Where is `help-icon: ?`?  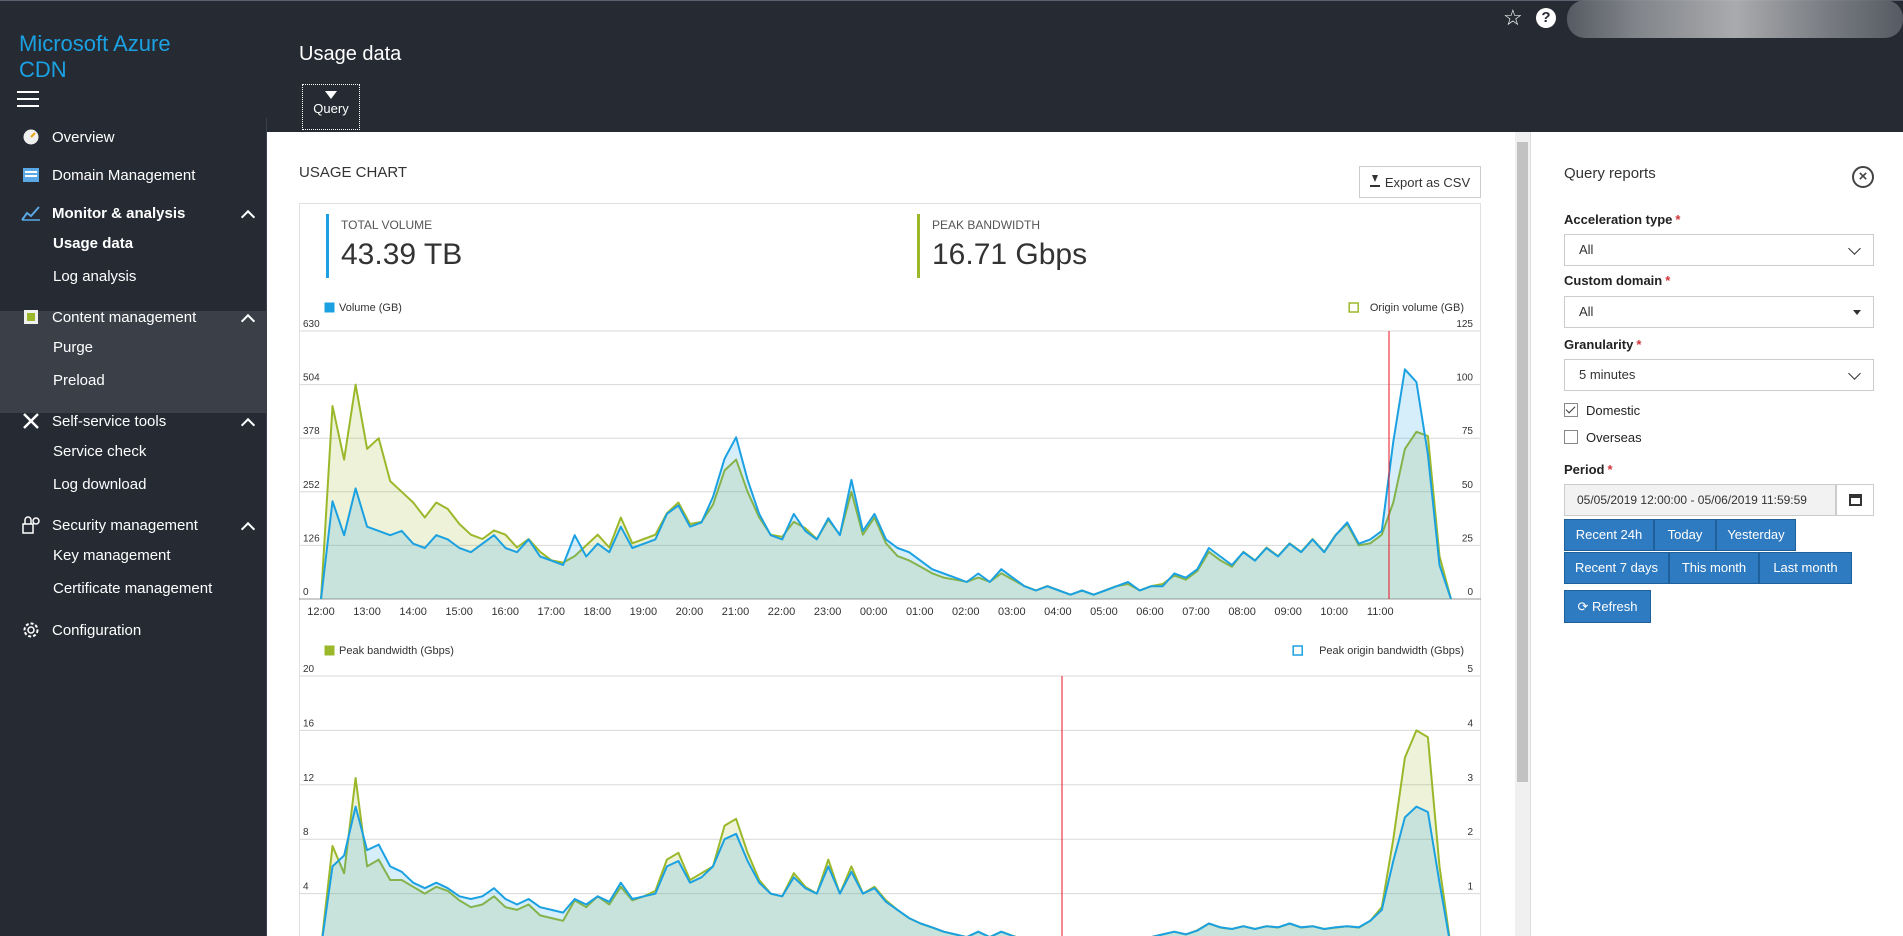 help-icon: ? is located at coordinates (1546, 18).